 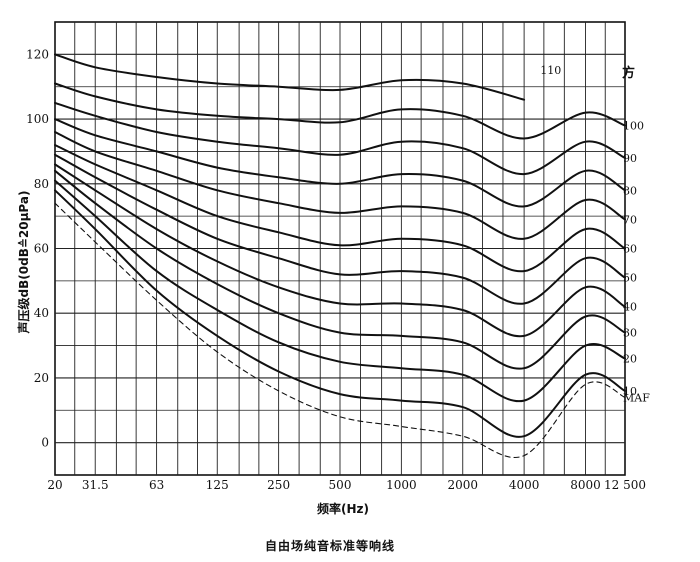 I want to click on curve-label: 50, so click(x=630, y=278).